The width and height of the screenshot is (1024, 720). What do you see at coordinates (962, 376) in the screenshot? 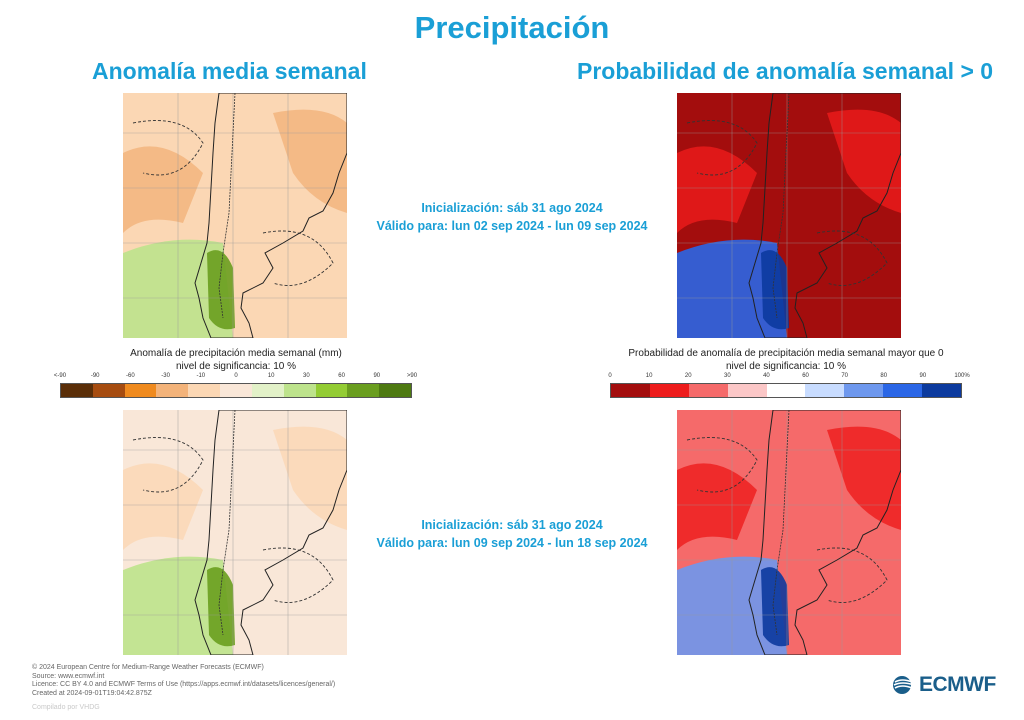
I see `colorbar-tick-label: 100%` at bounding box center [962, 376].